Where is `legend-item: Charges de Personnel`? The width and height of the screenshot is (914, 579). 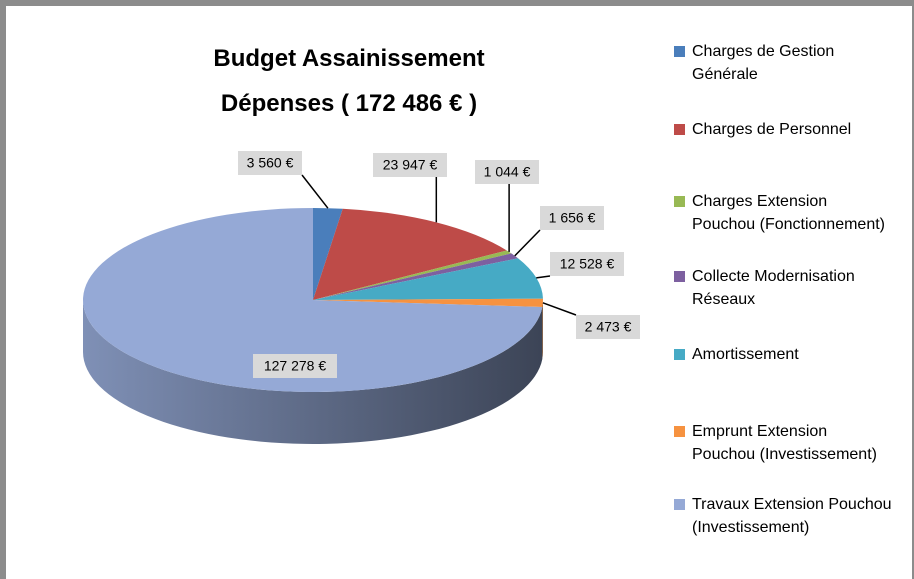 legend-item: Charges de Personnel is located at coordinates (784, 129).